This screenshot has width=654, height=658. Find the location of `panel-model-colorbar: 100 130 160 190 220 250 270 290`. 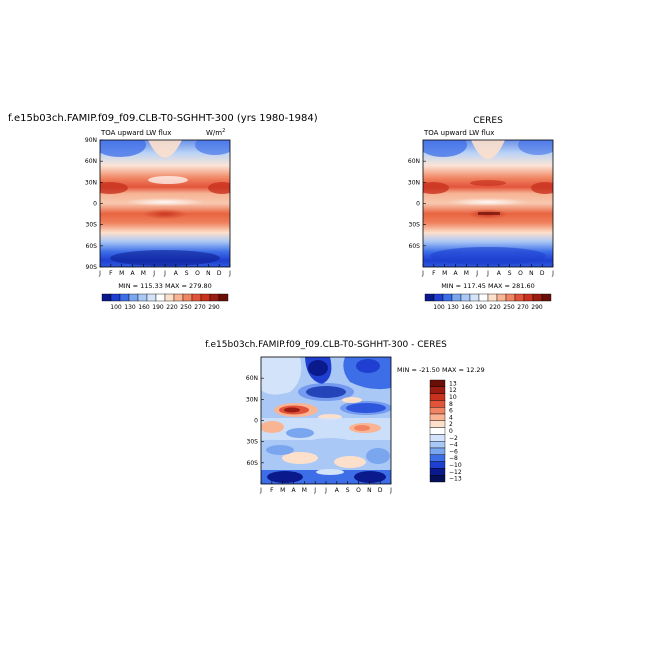

panel-model-colorbar: 100 130 160 190 220 250 270 290 is located at coordinates (165, 302).